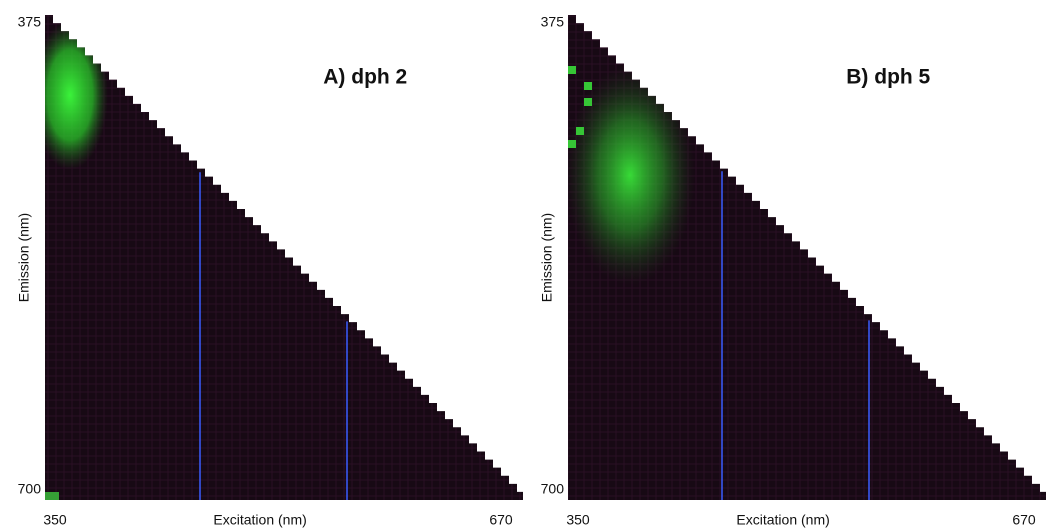 The image size is (1051, 530). Describe the element at coordinates (365, 77) in the screenshot. I see `chart-title: A) dph 2` at that location.